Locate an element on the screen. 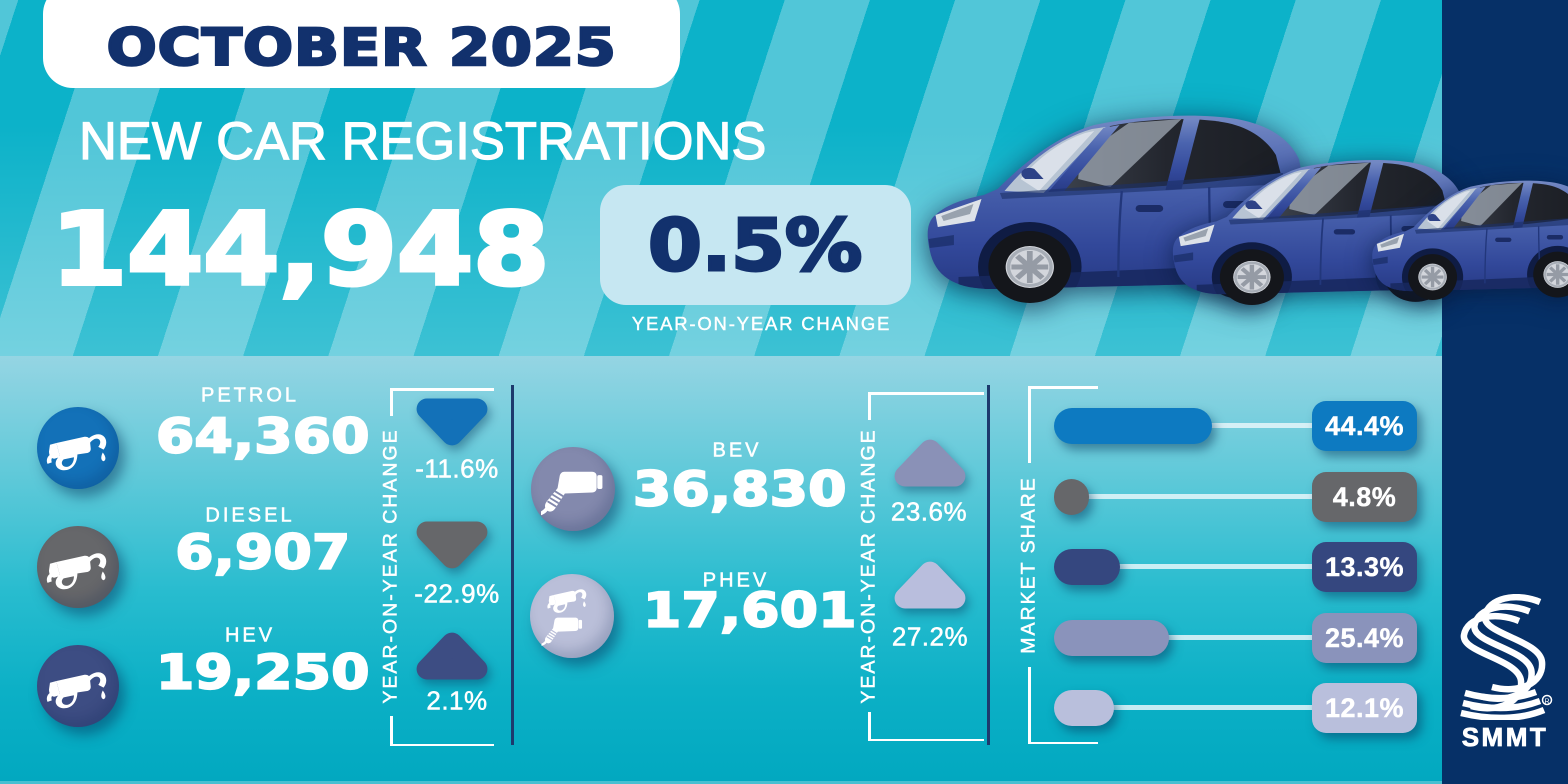 The width and height of the screenshot is (1568, 784). ev-bracket-label: YEAR-ON-YEAR CHANGE is located at coordinates (868, 566).